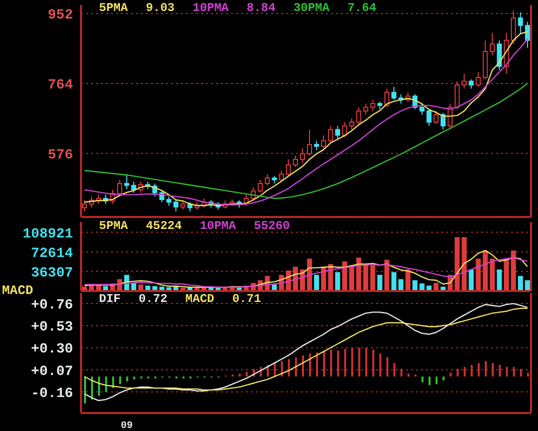  I want to click on y-tick-label: 36307, so click(51, 273).